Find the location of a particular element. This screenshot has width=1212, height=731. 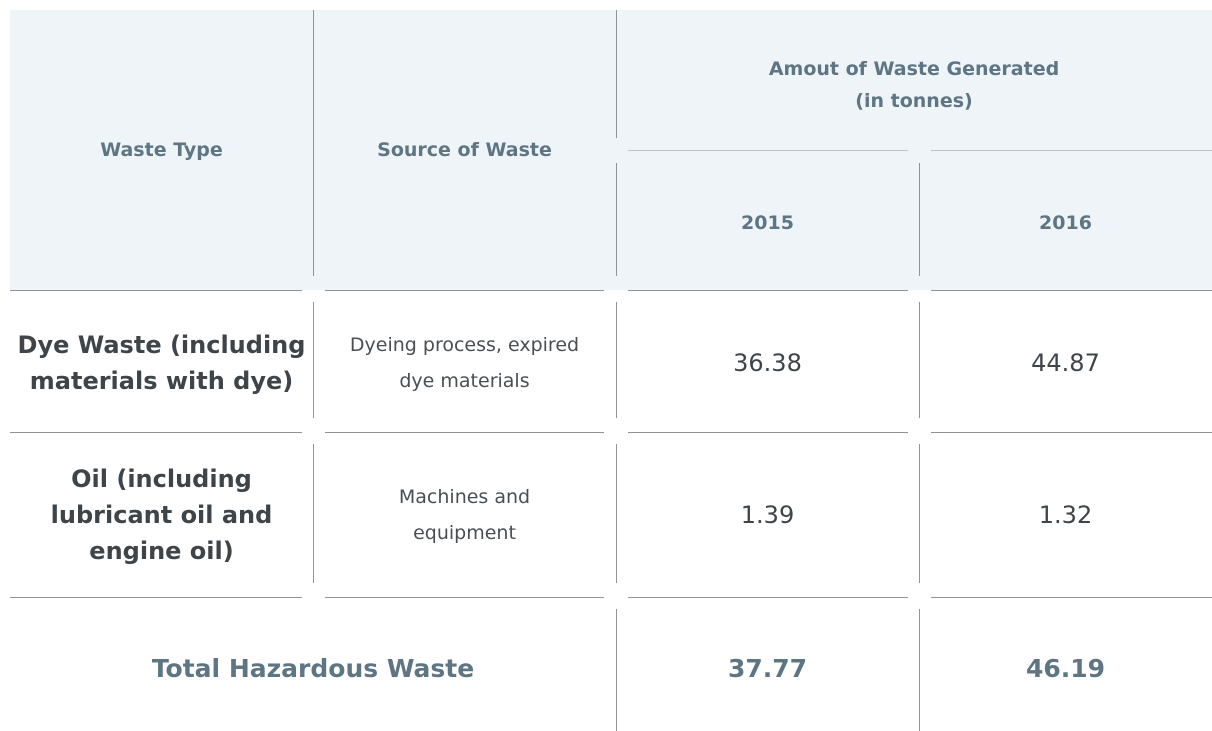

row-value: 1.32 is located at coordinates (1065, 515).